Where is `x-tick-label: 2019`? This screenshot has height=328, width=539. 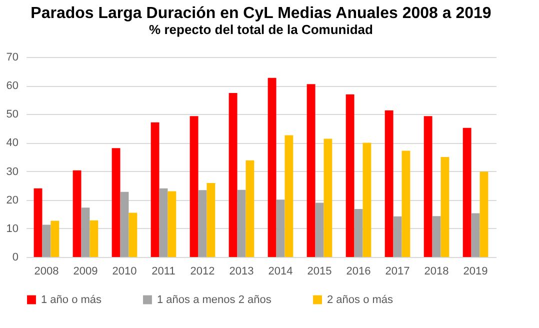 x-tick-label: 2019 is located at coordinates (475, 272).